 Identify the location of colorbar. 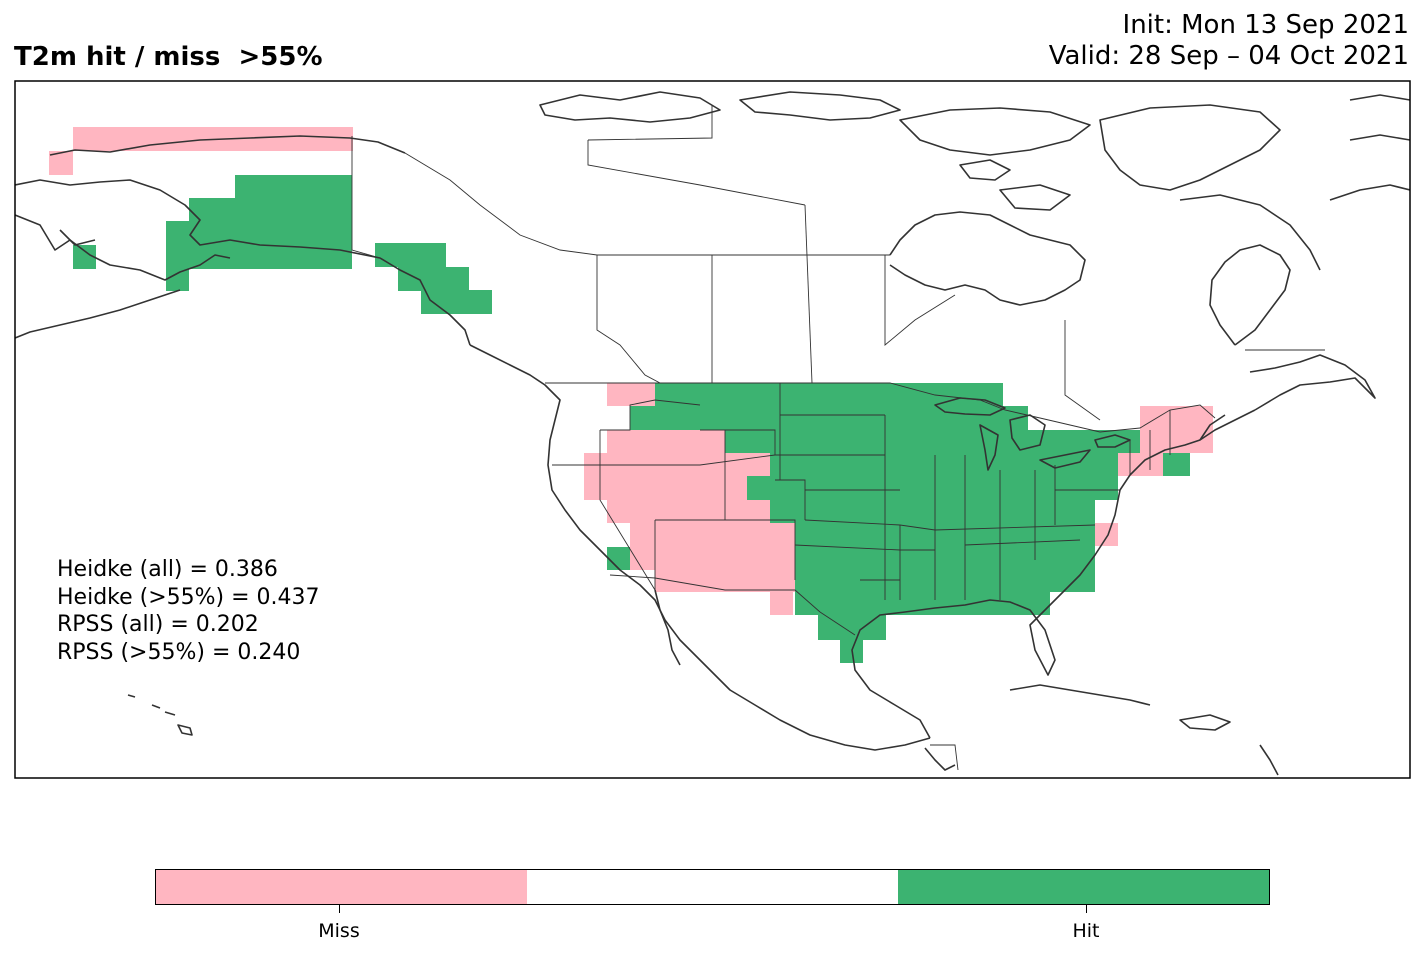
(712, 887).